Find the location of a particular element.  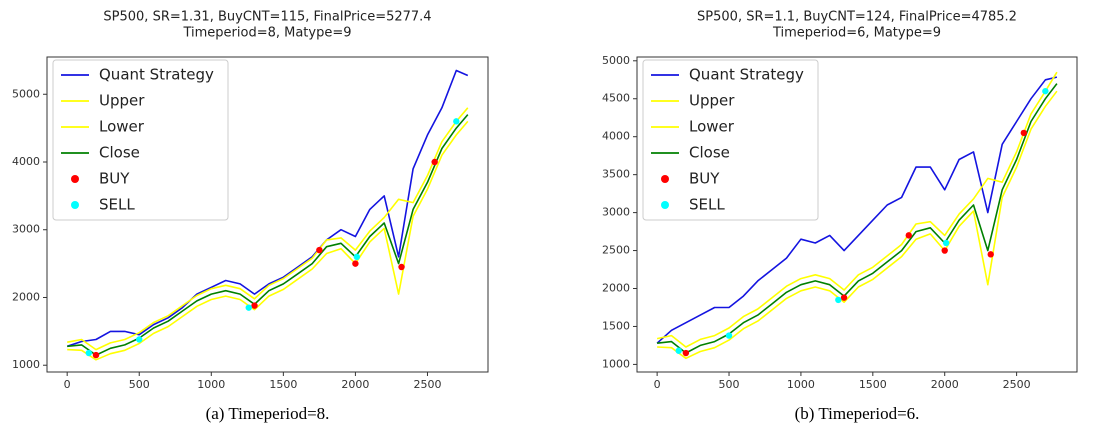

y-tick-label: 3500 is located at coordinates (616, 174).